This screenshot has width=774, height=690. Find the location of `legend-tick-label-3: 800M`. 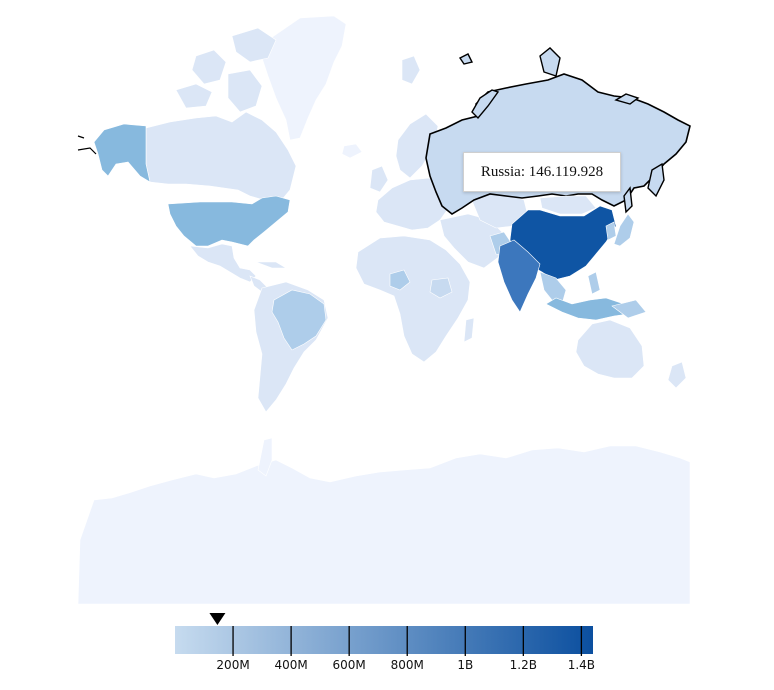

legend-tick-label-3: 800M is located at coordinates (407, 665).